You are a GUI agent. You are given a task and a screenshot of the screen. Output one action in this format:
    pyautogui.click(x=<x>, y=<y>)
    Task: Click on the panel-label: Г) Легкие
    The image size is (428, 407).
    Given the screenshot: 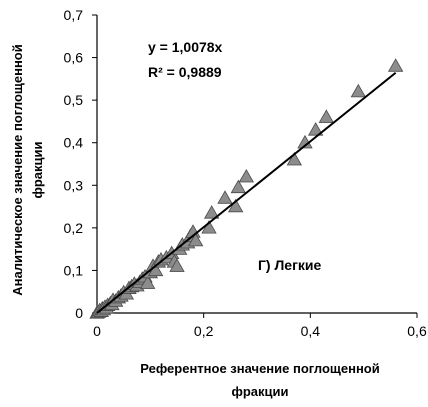 What is the action you would take?
    pyautogui.click(x=290, y=265)
    